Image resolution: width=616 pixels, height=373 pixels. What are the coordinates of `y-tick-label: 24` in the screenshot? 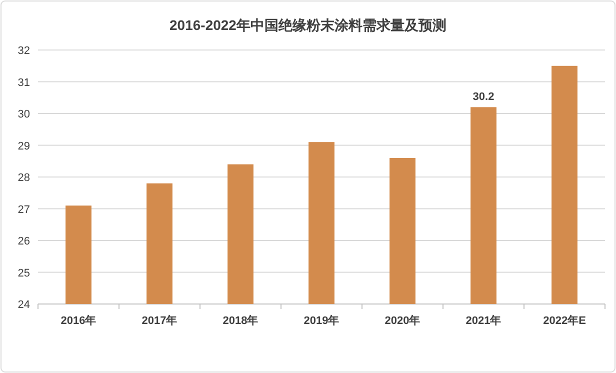 It's located at (24, 305).